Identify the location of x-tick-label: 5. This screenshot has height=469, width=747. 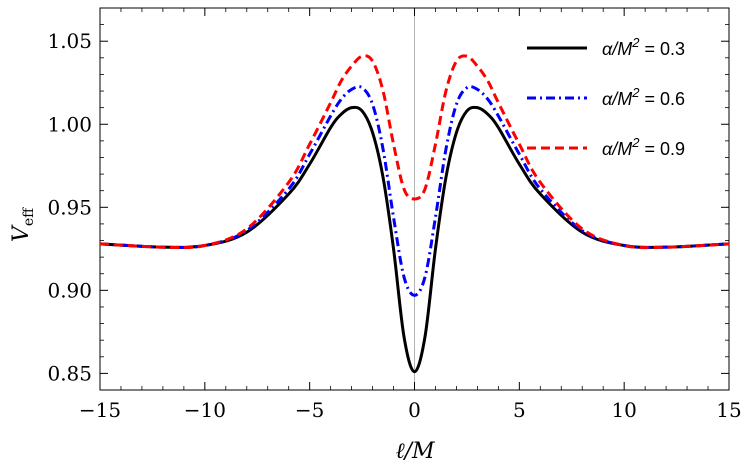
(519, 410).